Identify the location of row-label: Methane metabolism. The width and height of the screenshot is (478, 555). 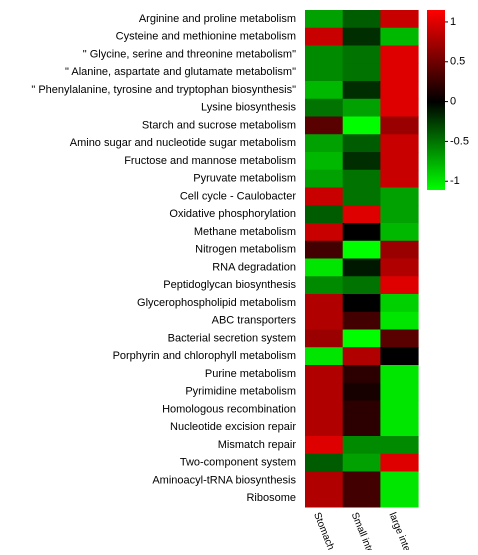
(245, 232).